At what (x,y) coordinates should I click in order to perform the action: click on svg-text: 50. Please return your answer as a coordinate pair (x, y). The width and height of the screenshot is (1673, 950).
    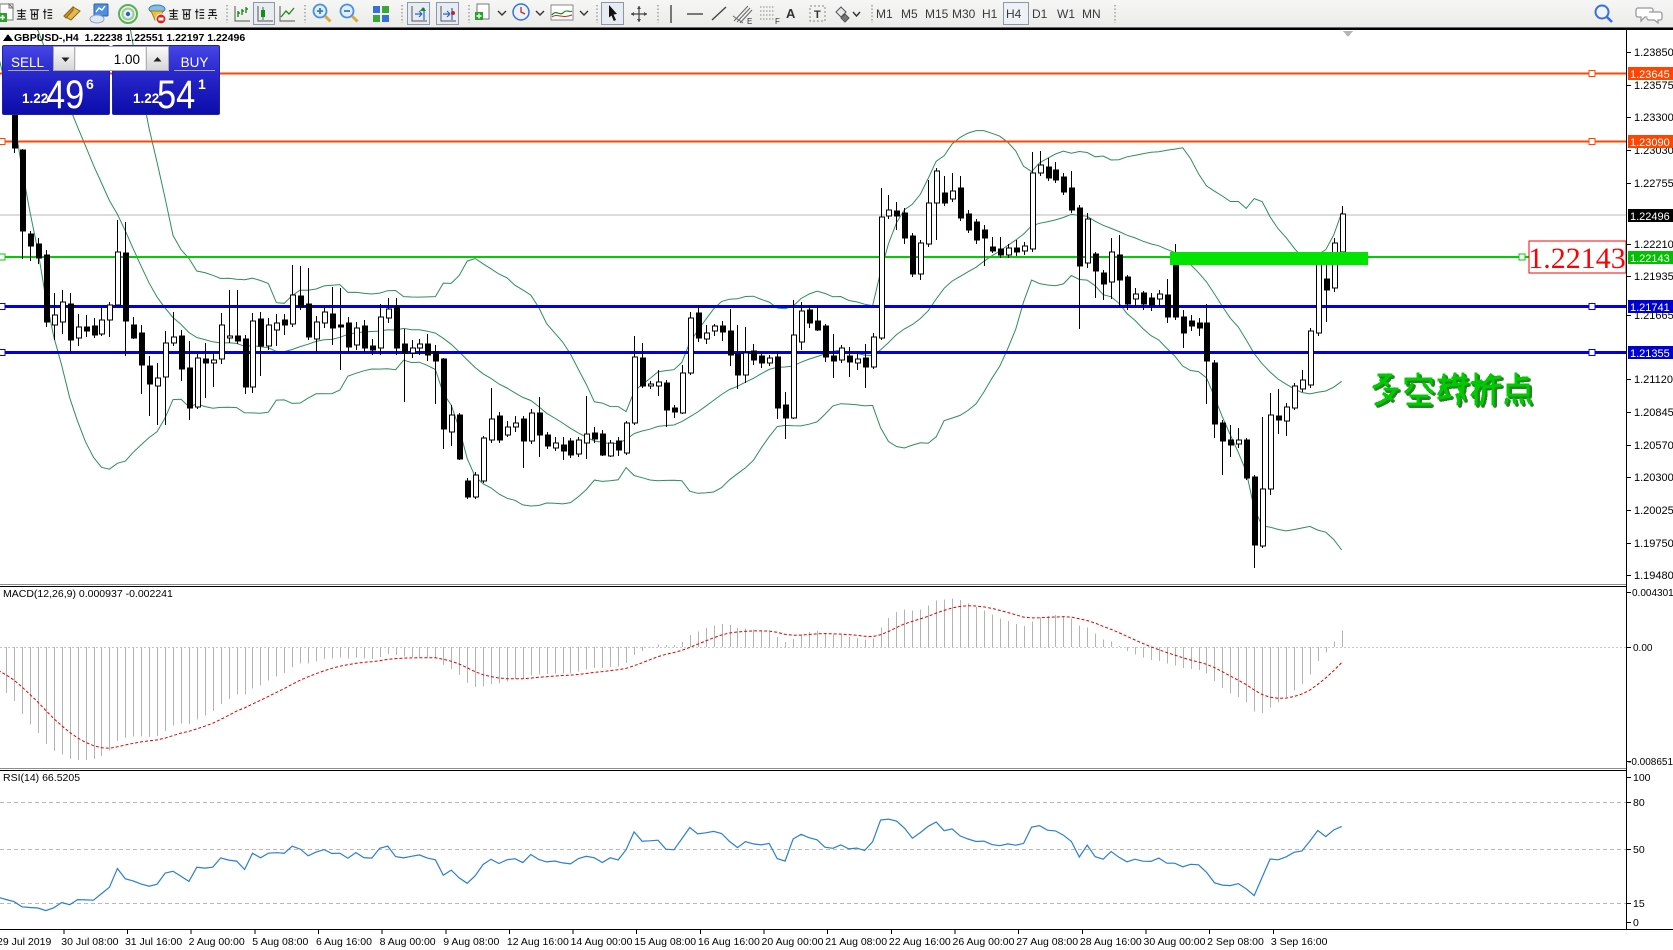
    Looking at the image, I should click on (1639, 850).